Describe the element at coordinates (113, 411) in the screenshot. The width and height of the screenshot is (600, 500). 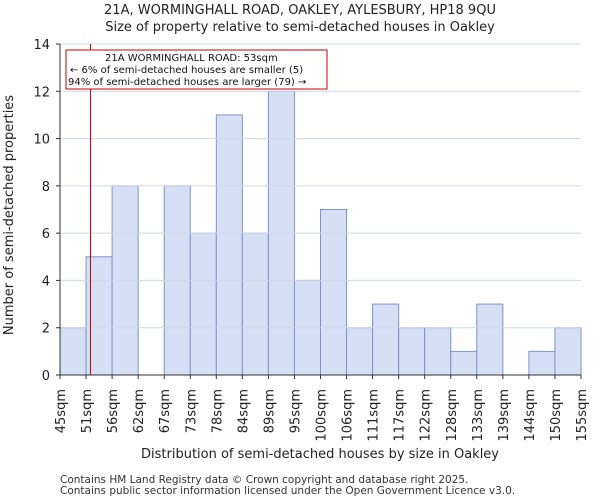
I see `x-tick-label: 56sqm` at that location.